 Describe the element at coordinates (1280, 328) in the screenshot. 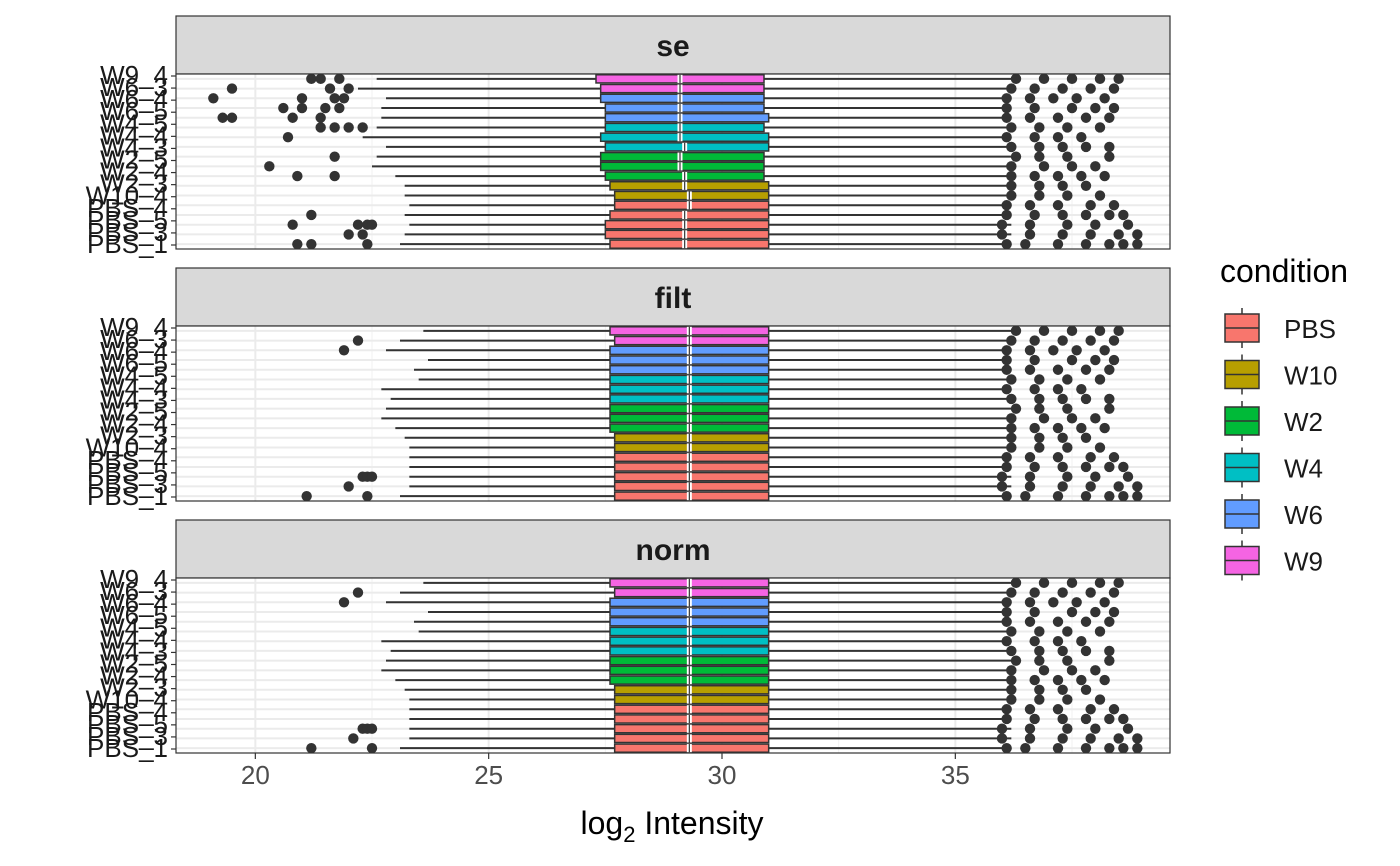

I see `legend-item-PBS: PBS` at that location.